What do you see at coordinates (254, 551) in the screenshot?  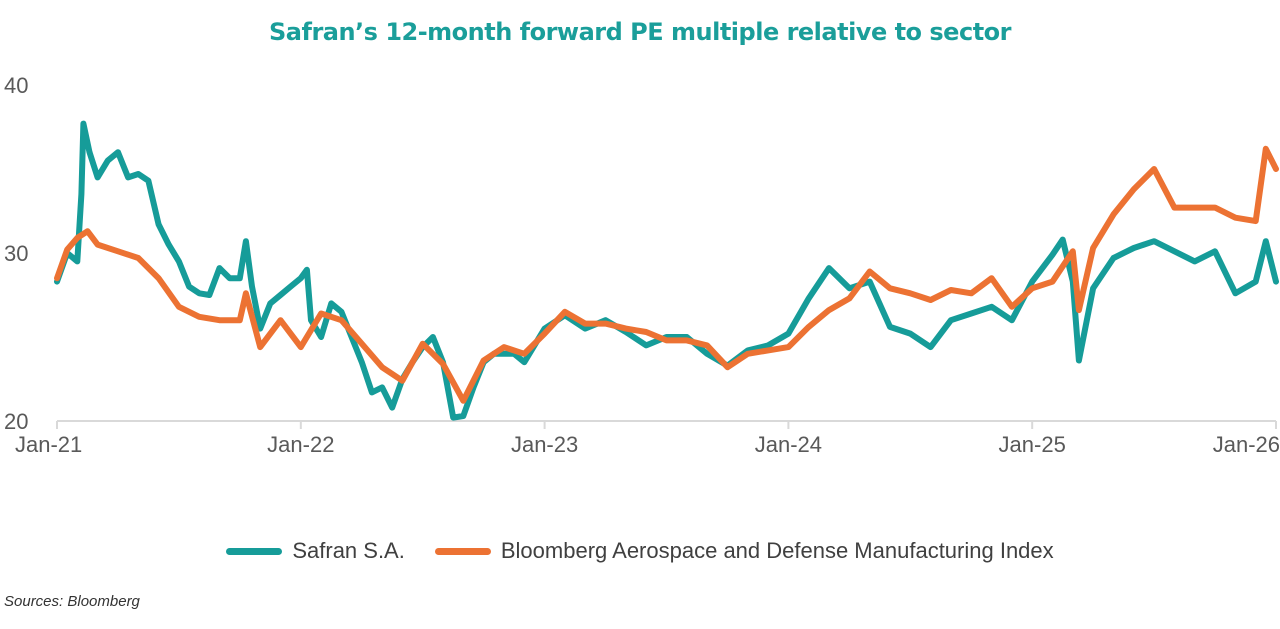 I see `legend-swatch-safran` at bounding box center [254, 551].